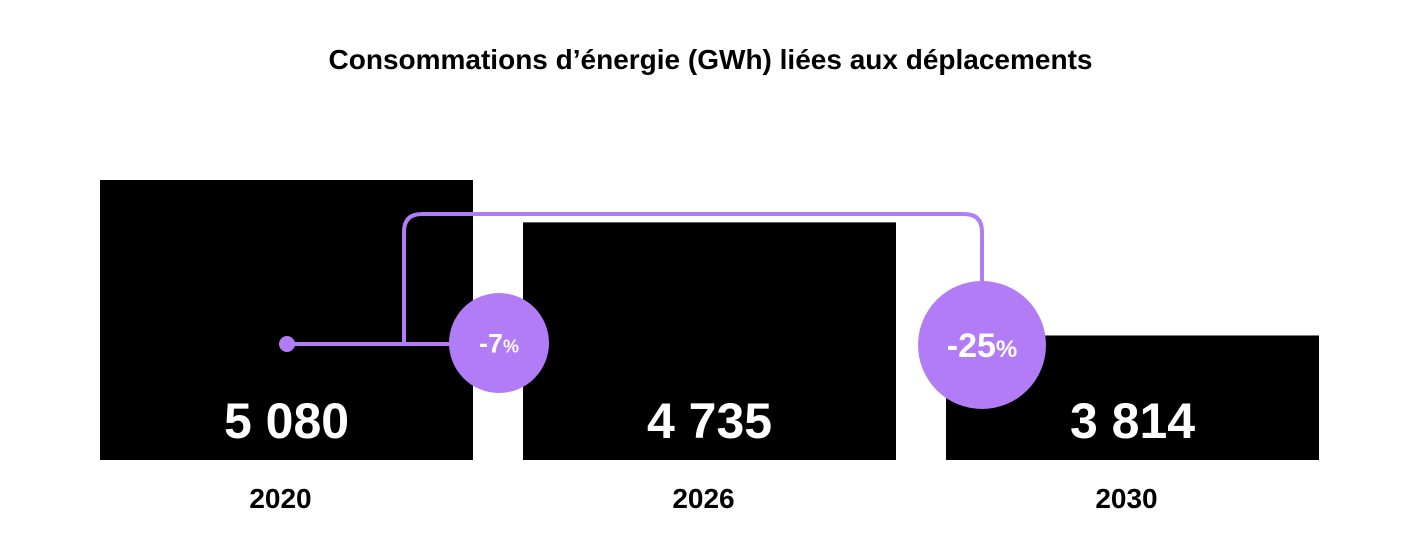  I want to click on connector-origin-dot, so click(287, 344).